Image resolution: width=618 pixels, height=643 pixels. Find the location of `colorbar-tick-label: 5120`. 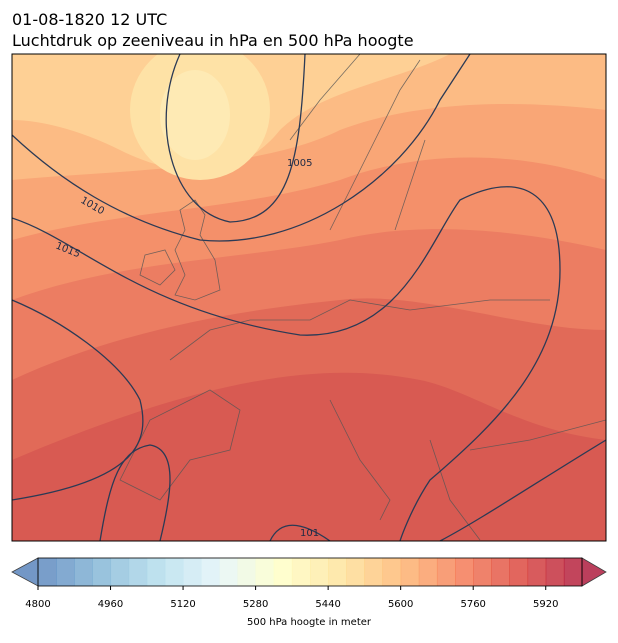

colorbar-tick-label: 5120 is located at coordinates (182, 604).